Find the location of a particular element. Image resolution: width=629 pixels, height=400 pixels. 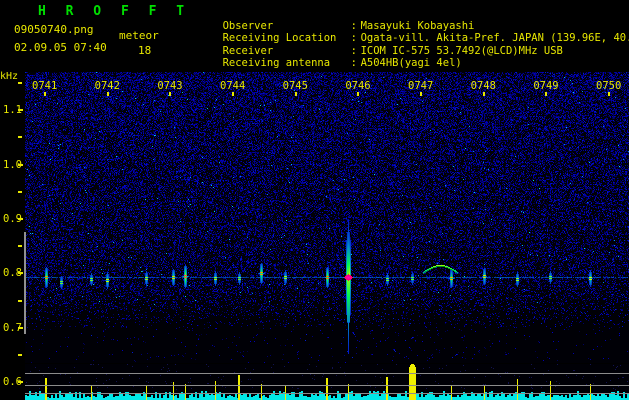

x-tick-label: 0746 is located at coordinates (358, 86).